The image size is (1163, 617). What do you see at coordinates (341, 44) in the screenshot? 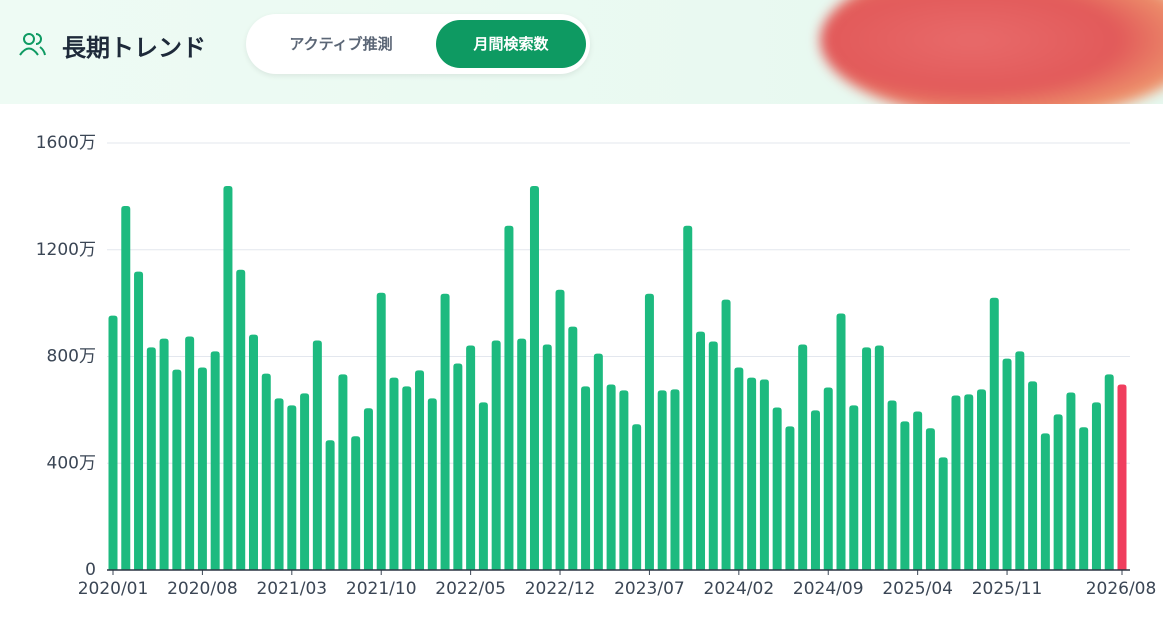
I see `tab: アクティブ推測` at bounding box center [341, 44].